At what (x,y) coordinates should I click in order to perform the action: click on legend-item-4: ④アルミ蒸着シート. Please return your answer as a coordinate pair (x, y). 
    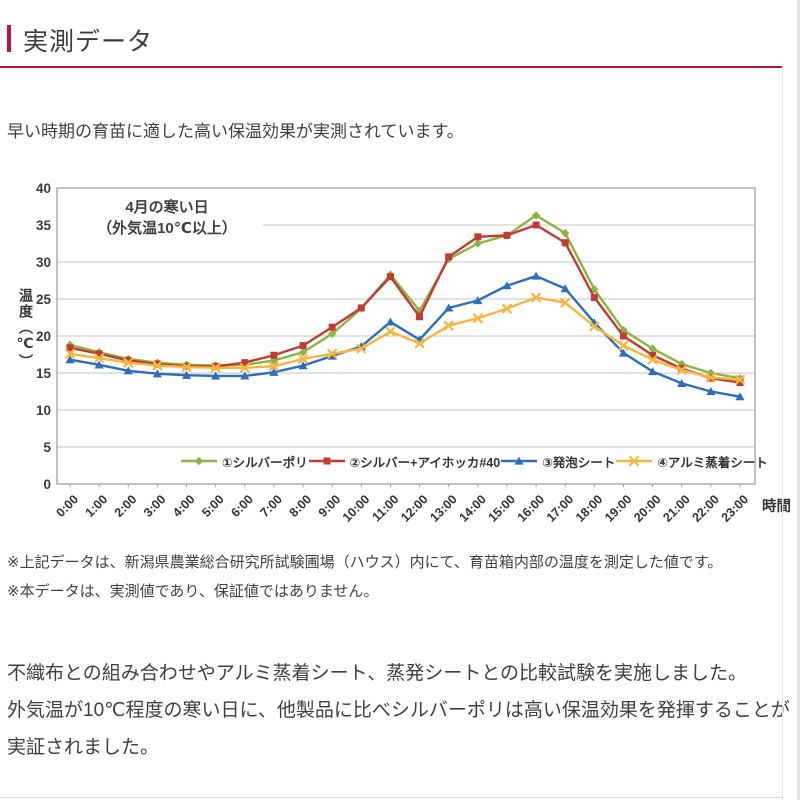
    Looking at the image, I should click on (691, 461).